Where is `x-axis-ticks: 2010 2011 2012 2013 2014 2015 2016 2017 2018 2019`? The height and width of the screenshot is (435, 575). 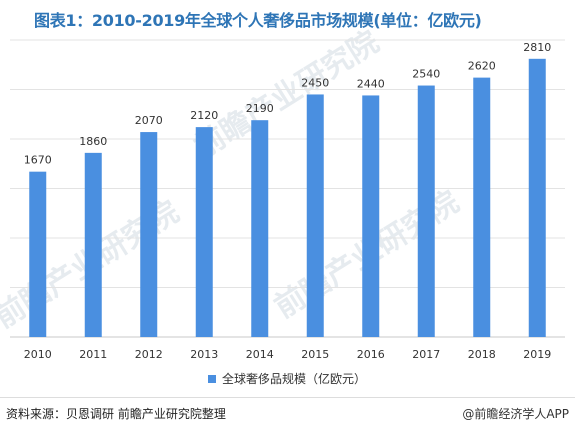 x-axis-ticks: 2010 2011 2012 2013 2014 2015 2016 2017 2018 2019 is located at coordinates (288, 354).